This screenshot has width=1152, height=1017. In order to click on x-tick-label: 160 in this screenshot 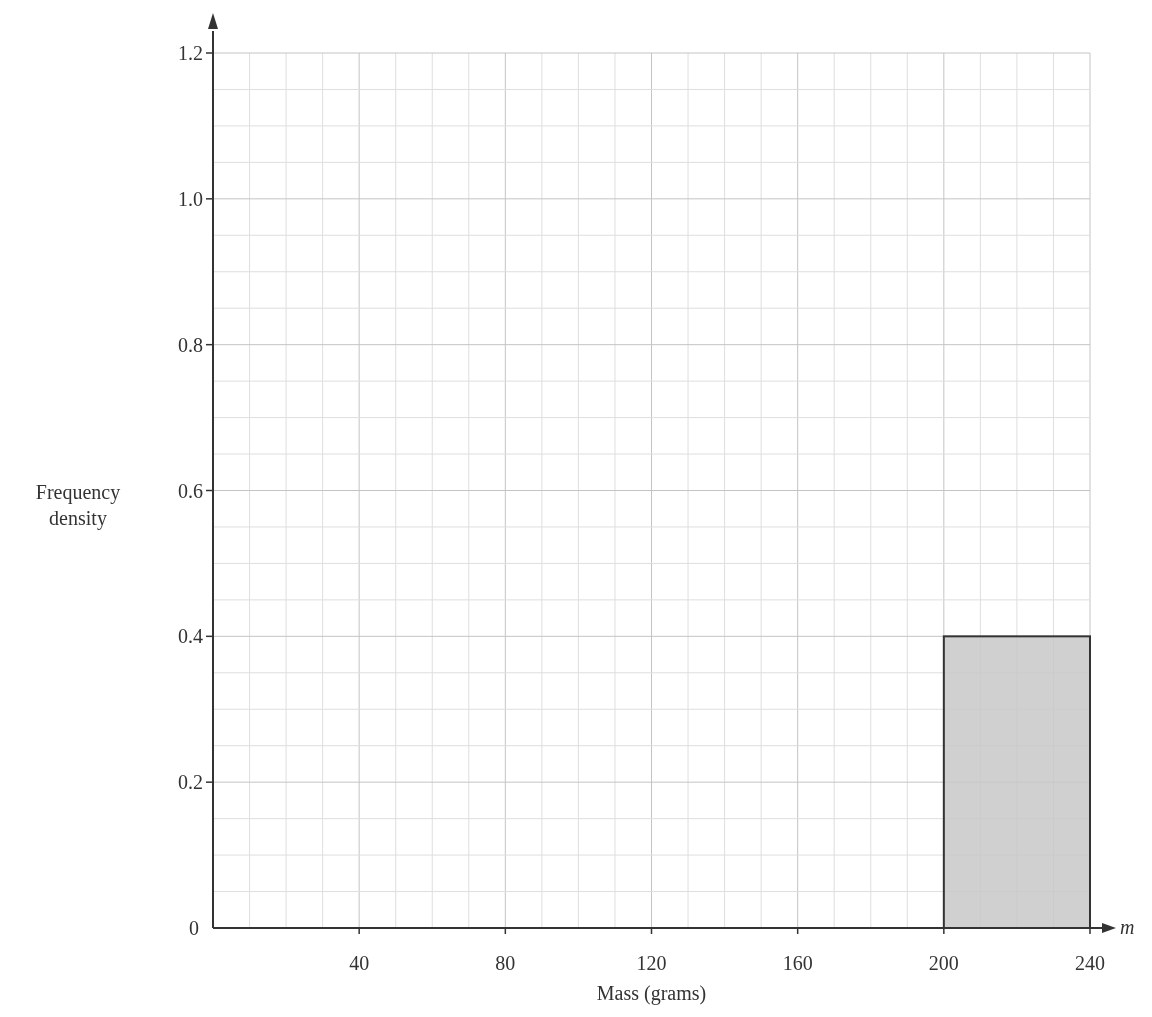, I will do `click(797, 963)`.